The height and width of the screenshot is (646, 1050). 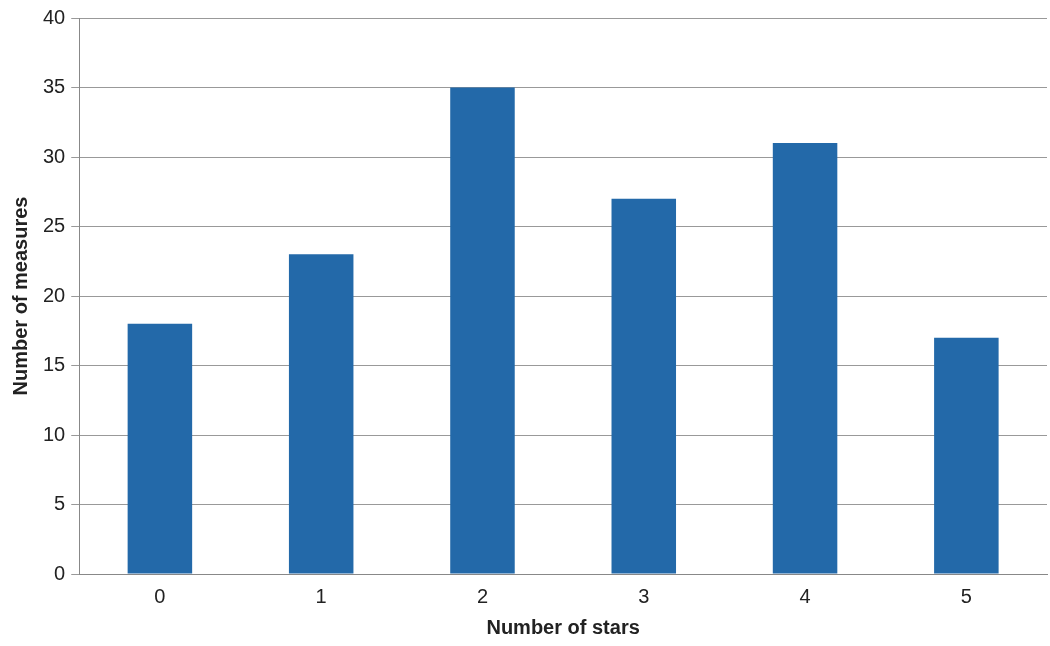 I want to click on x-tick-label: 5, so click(x=966, y=595).